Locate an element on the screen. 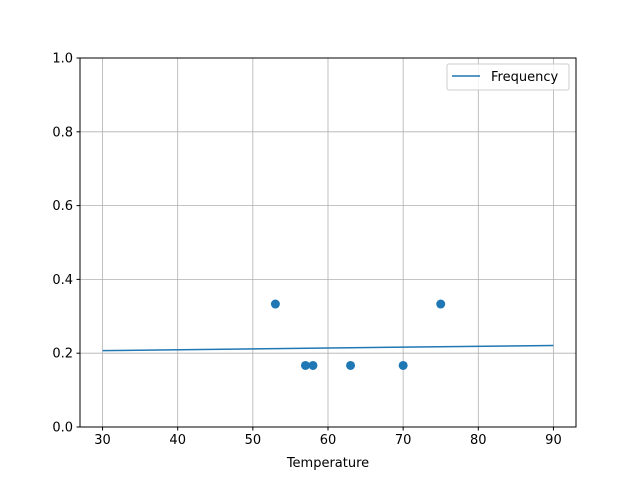 The height and width of the screenshot is (484, 640). x-tick-label: 80 is located at coordinates (478, 440).